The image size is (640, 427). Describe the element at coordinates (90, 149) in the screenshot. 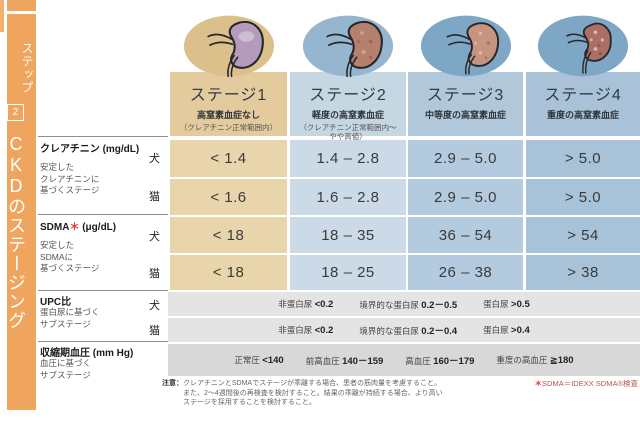

I see `creatinine-title: クレアチニン (mg/dL)` at that location.